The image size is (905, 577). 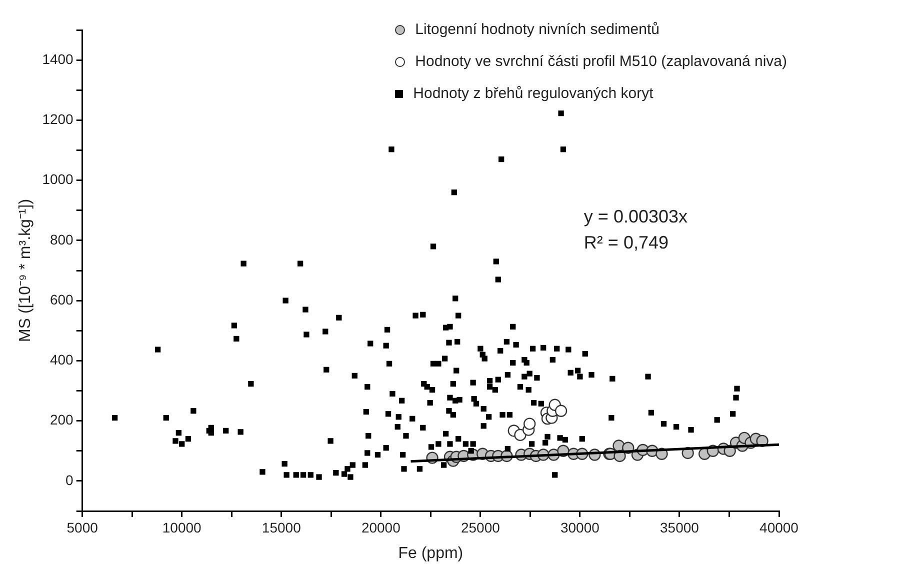 What do you see at coordinates (58, 58) in the screenshot?
I see `y-tick-label: 1400` at bounding box center [58, 58].